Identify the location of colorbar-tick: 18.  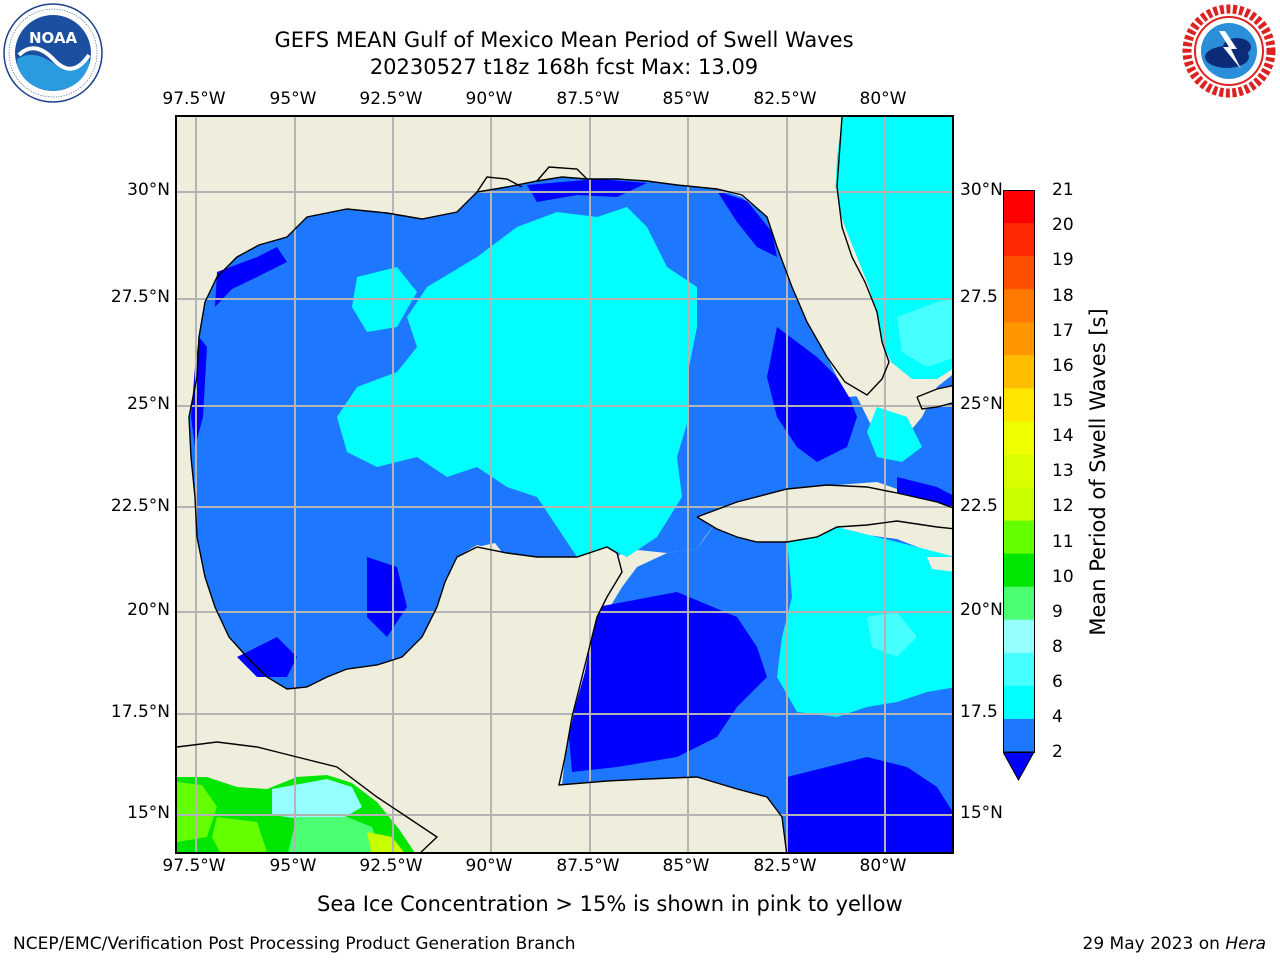
(1063, 296).